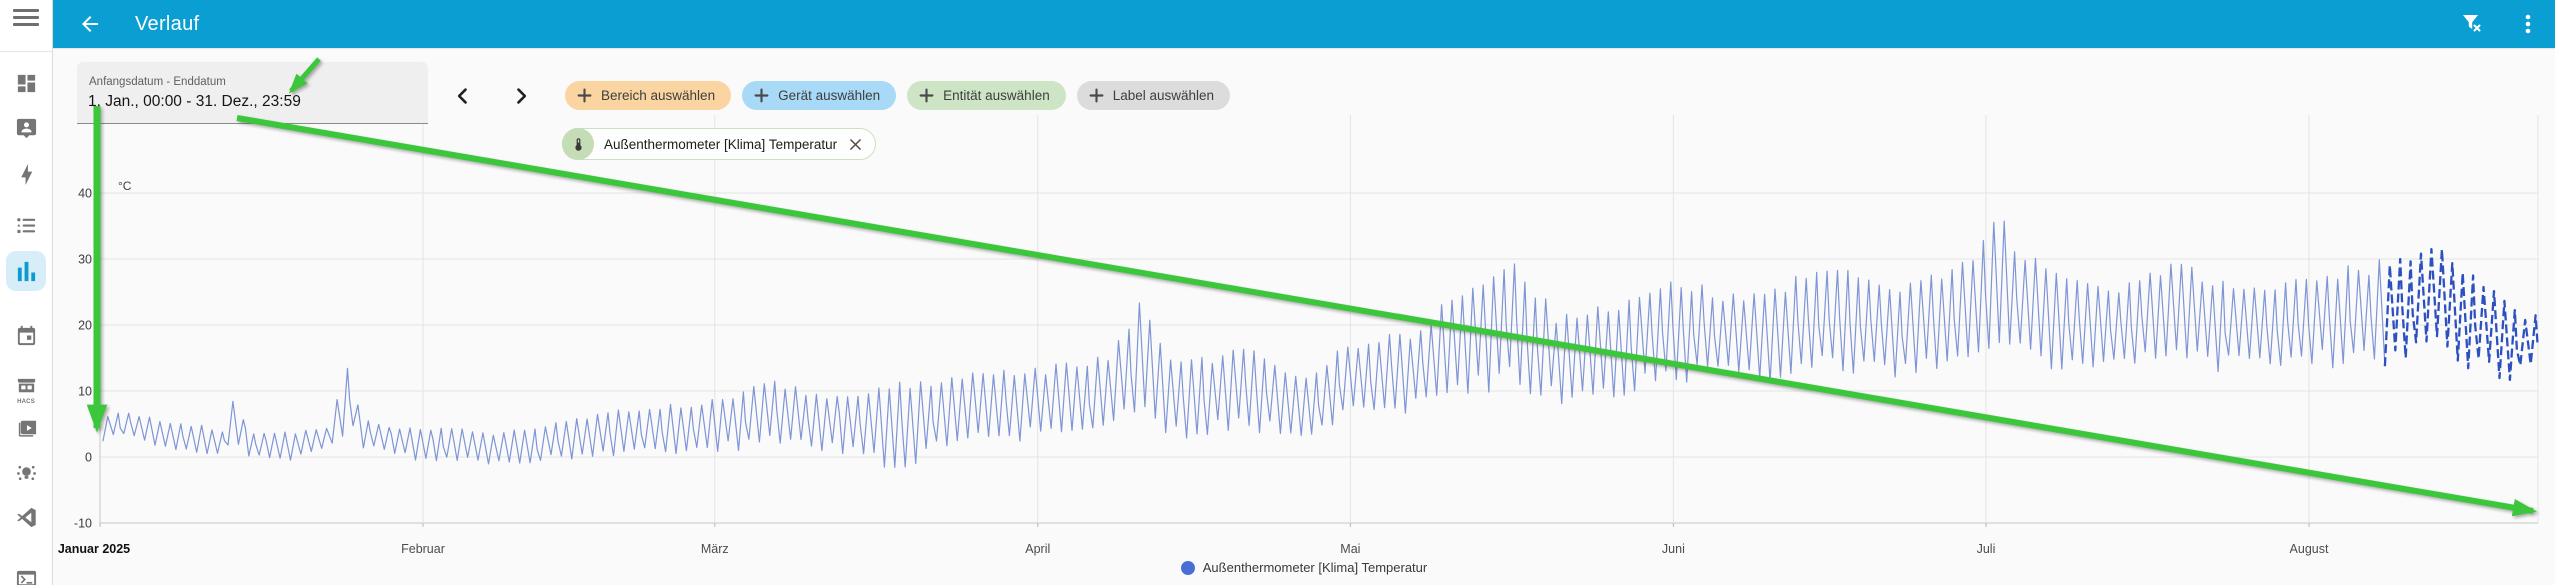 The width and height of the screenshot is (2555, 585). What do you see at coordinates (157, 82) in the screenshot?
I see `date-range-label: Anfangsdatum - Enddatum` at bounding box center [157, 82].